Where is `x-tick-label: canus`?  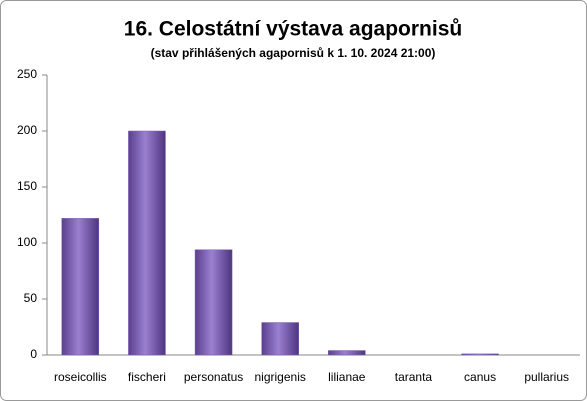
x-tick-label: canus is located at coordinates (480, 377).